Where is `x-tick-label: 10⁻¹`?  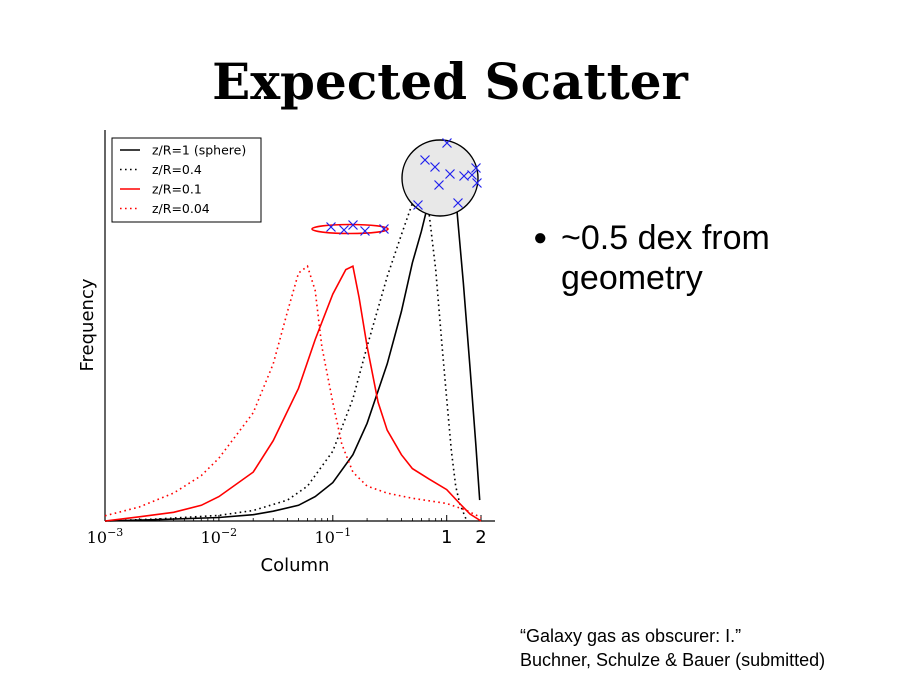 x-tick-label: 10⁻¹ is located at coordinates (333, 536).